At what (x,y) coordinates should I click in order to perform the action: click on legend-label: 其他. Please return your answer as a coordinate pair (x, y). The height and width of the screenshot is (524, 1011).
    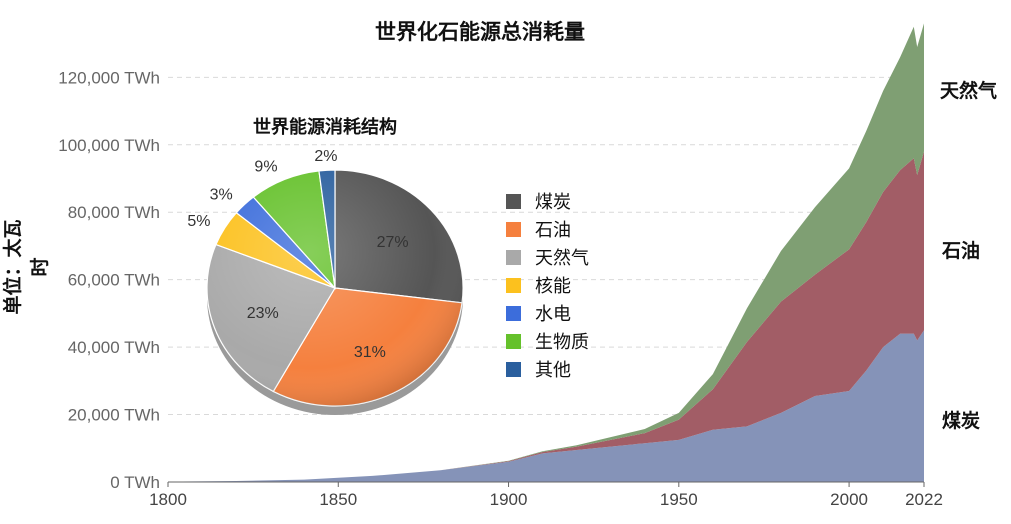
    Looking at the image, I should click on (553, 370).